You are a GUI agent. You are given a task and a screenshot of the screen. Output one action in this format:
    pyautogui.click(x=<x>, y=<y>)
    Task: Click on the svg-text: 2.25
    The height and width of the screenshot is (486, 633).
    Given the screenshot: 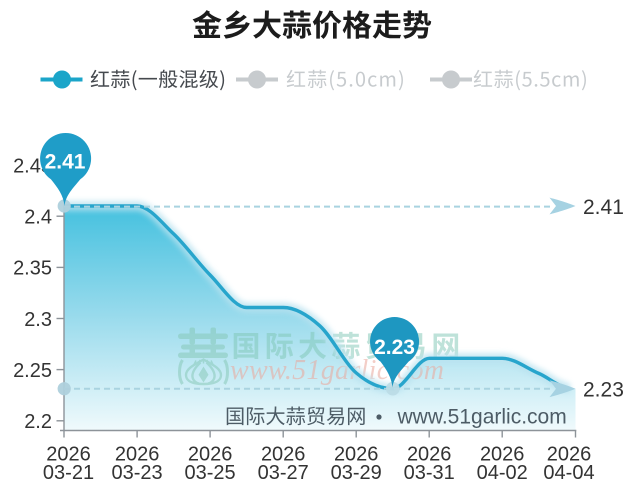 What is the action you would take?
    pyautogui.click(x=32, y=371)
    